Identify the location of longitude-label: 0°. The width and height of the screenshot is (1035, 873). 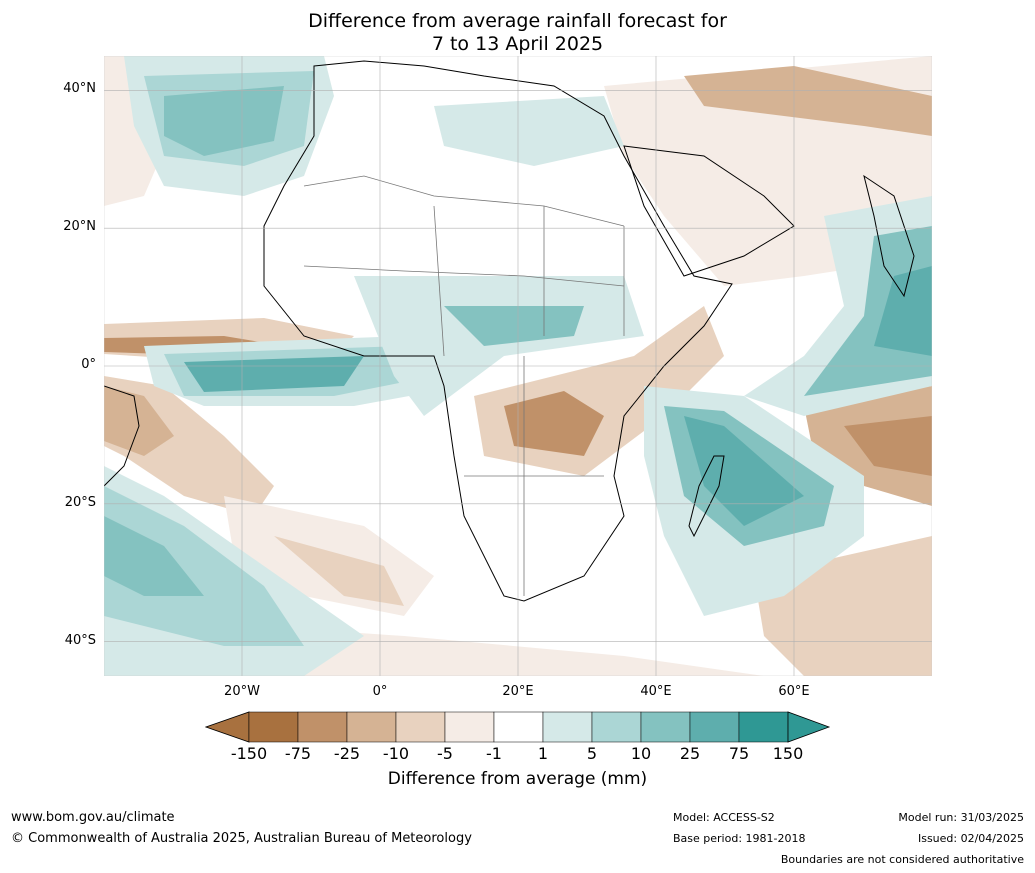
(380, 691).